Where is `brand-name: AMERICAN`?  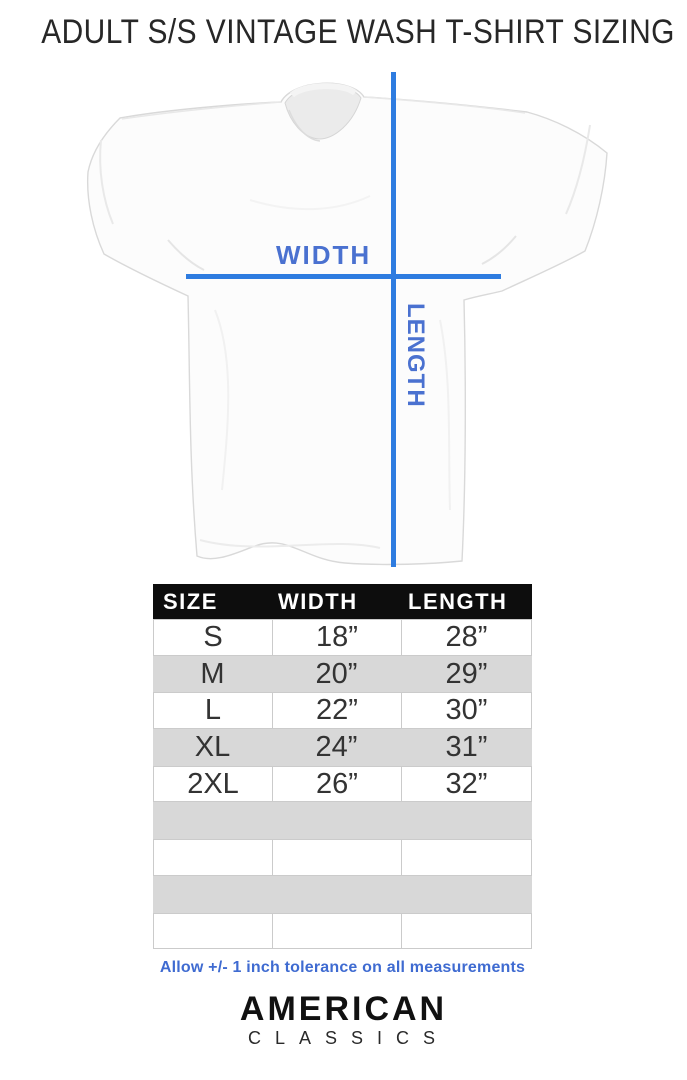 brand-name: AMERICAN is located at coordinates (343, 1009).